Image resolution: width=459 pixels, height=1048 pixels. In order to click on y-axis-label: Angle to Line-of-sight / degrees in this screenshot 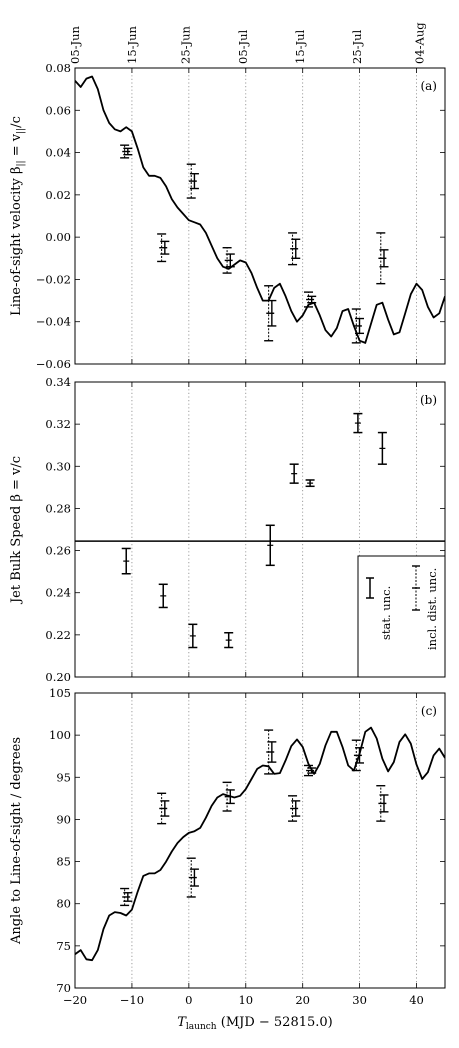, I will do `click(16, 841)`.